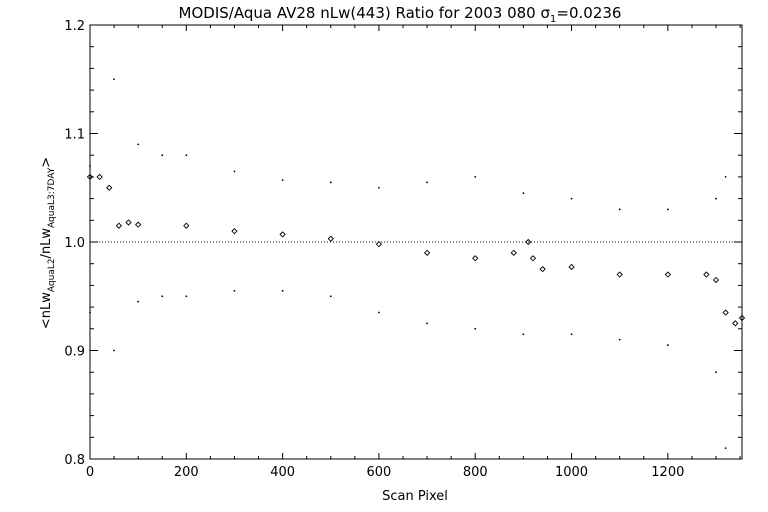  What do you see at coordinates (553, 19) in the screenshot?
I see `chart-title-sigma-subscript: 1` at bounding box center [553, 19].